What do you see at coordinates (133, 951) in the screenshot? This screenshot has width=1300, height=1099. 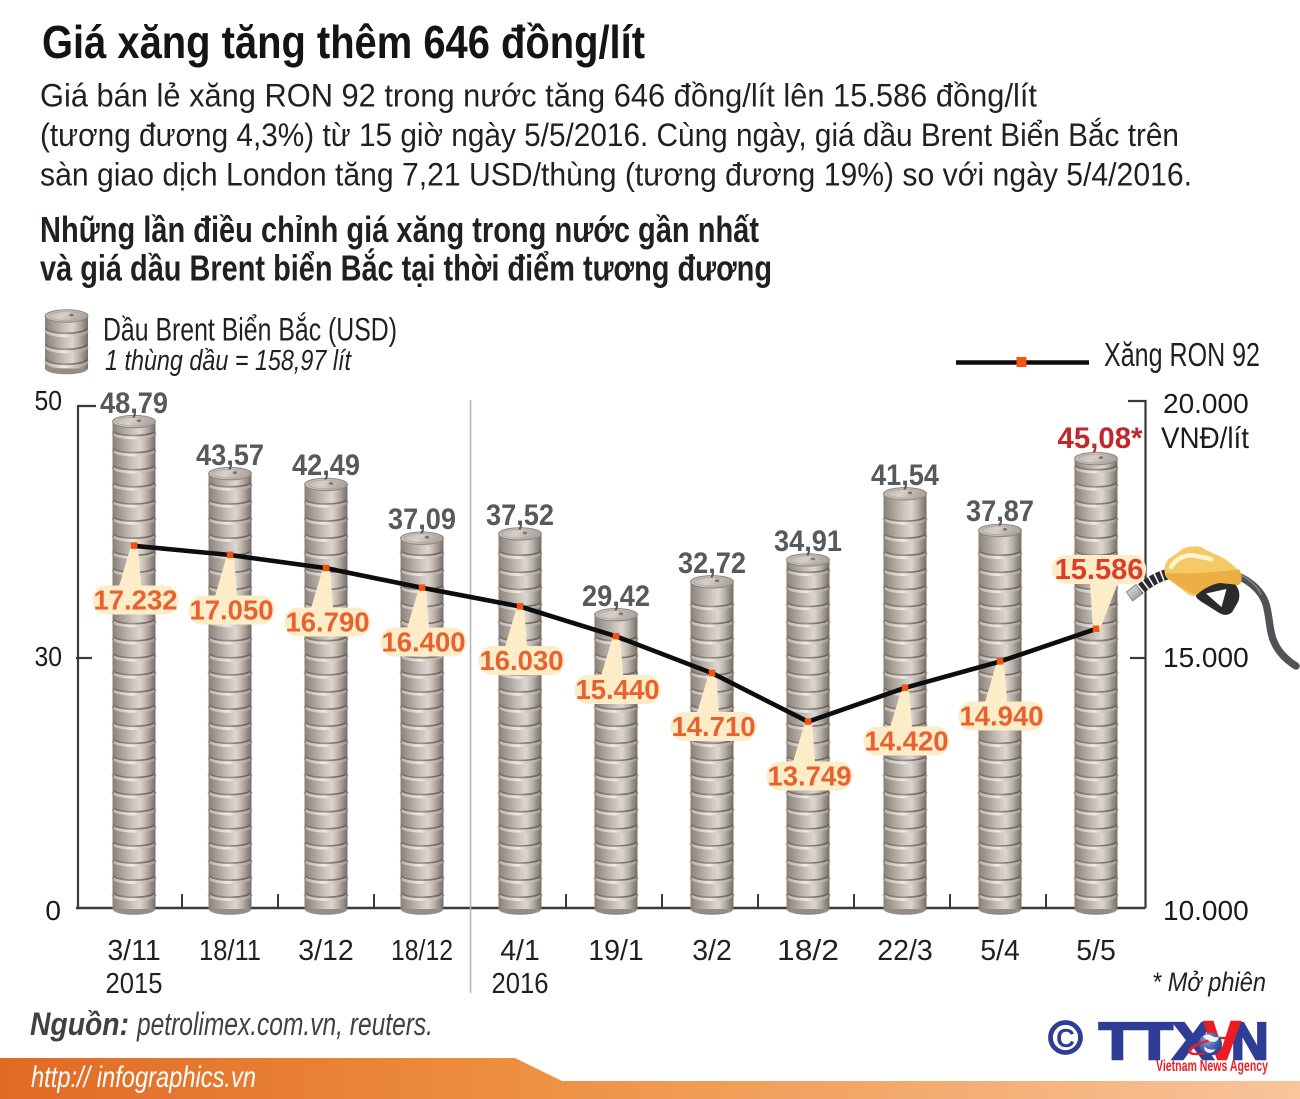 I see `svg-text: 3/11` at bounding box center [133, 951].